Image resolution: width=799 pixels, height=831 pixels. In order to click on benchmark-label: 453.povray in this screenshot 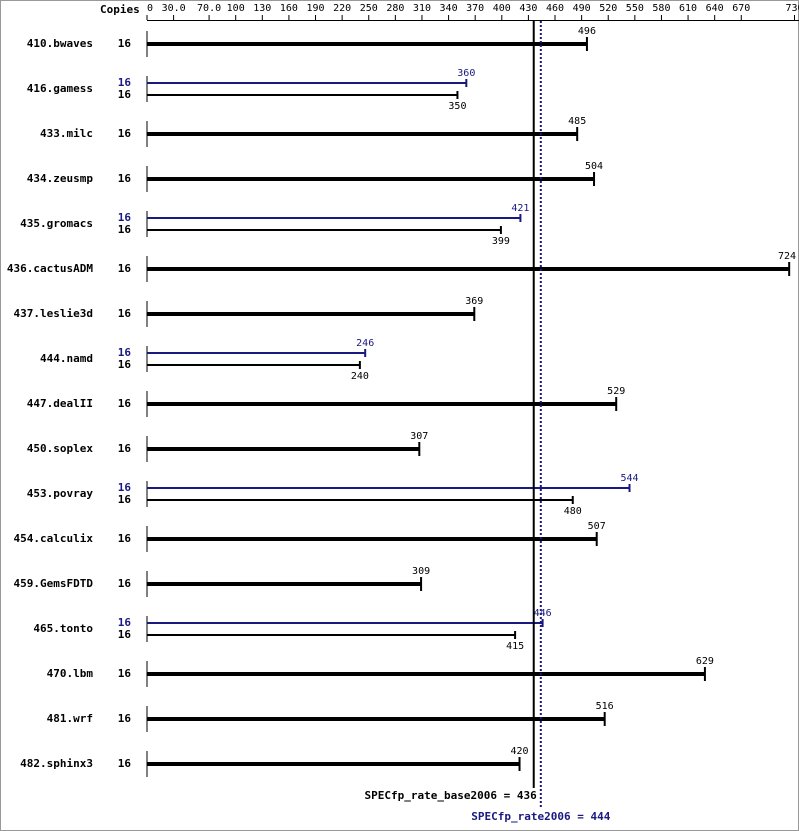, I will do `click(60, 493)`.